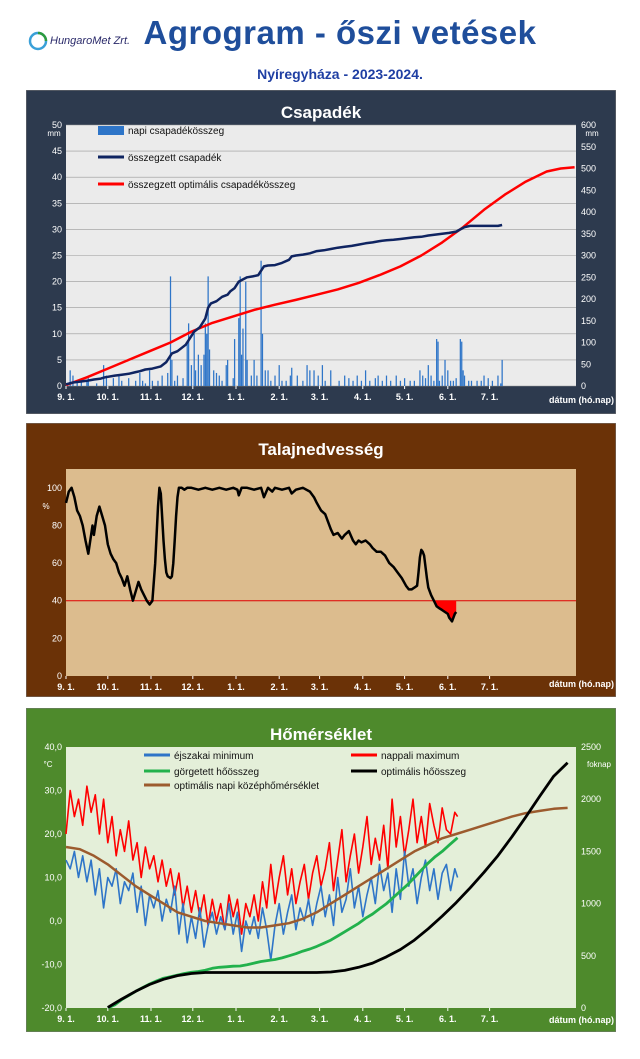 This screenshot has width=640, height=1059. Describe the element at coordinates (211, 185) in the screenshot. I see `legend-label-opt-precip: összegzett optimális csapadékösszeg` at that location.